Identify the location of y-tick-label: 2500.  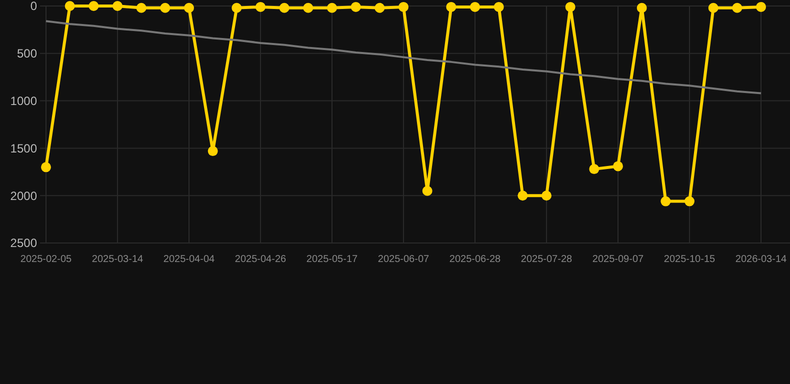
(24, 243).